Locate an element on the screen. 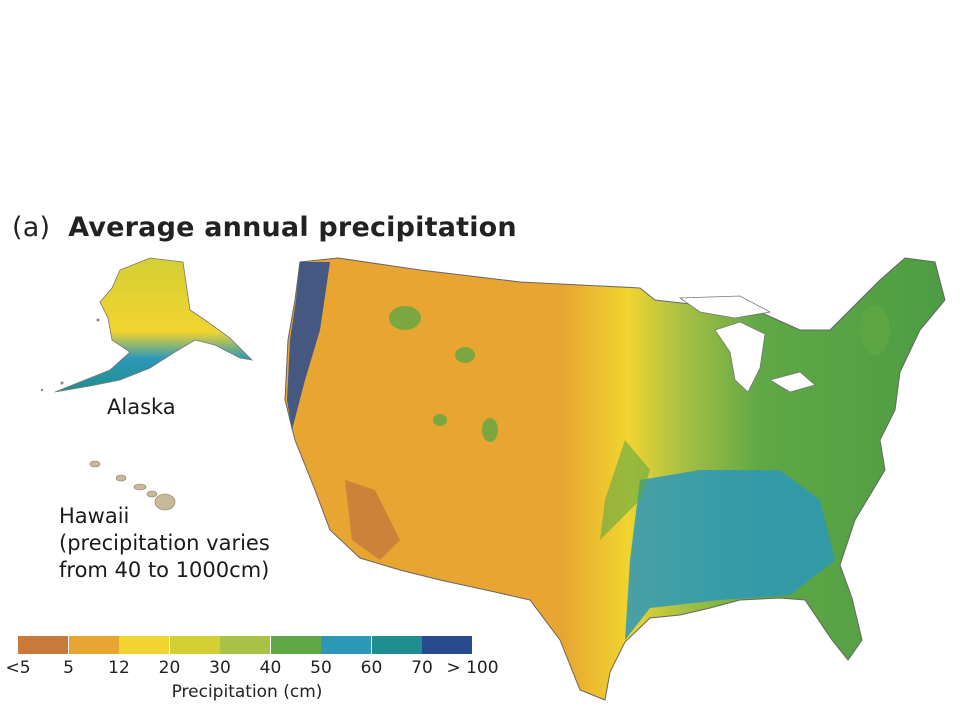 The width and height of the screenshot is (960, 720). legend-swatches is located at coordinates (245, 645).